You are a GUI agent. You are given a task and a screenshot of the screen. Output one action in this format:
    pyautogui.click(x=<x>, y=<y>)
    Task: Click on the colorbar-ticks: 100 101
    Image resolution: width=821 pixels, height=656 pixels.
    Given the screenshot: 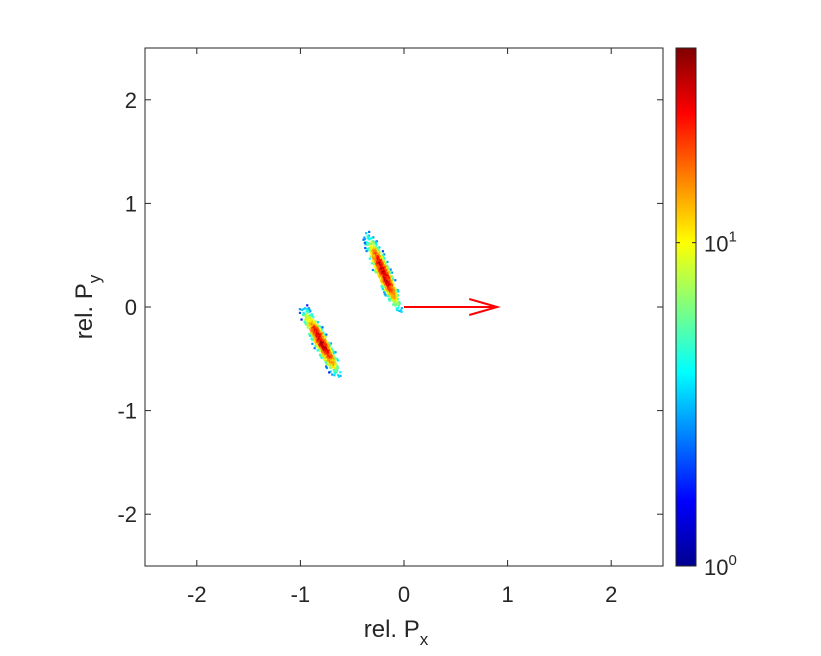 What is the action you would take?
    pyautogui.click(x=706, y=404)
    